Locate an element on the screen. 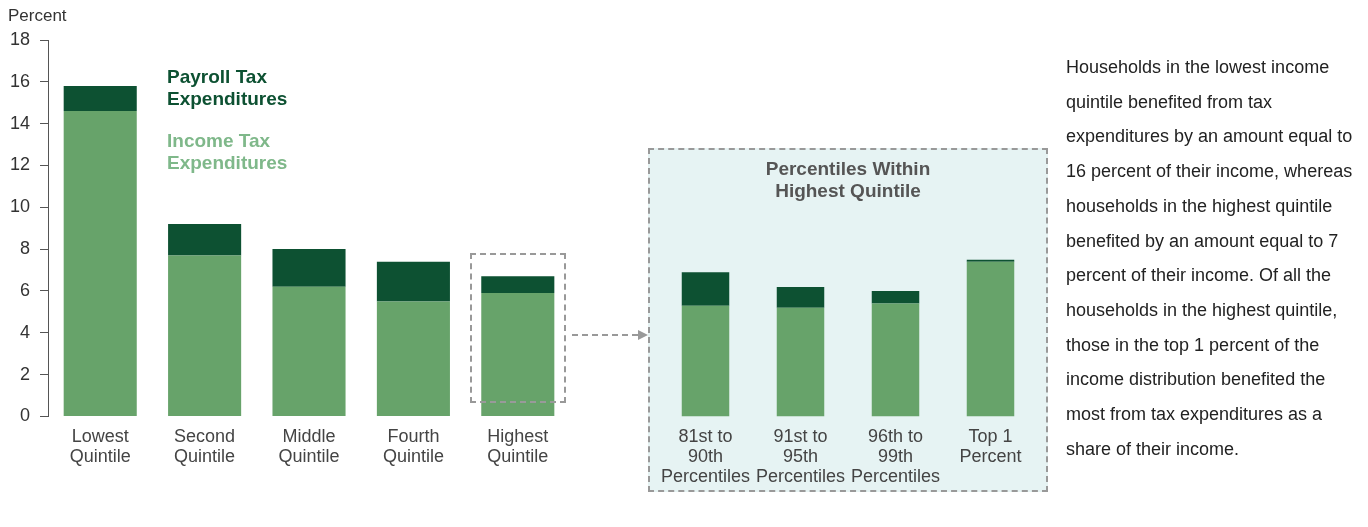 The width and height of the screenshot is (1368, 527). x-tick-label: Second Quintile is located at coordinates (205, 446).